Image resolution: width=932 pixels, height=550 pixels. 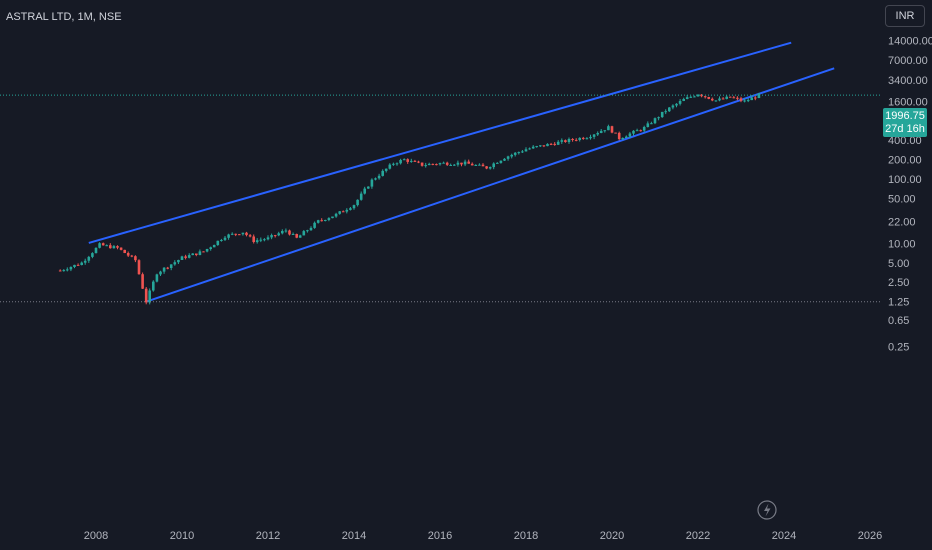 What do you see at coordinates (898, 348) in the screenshot?
I see `y-tick-label: 0.25` at bounding box center [898, 348].